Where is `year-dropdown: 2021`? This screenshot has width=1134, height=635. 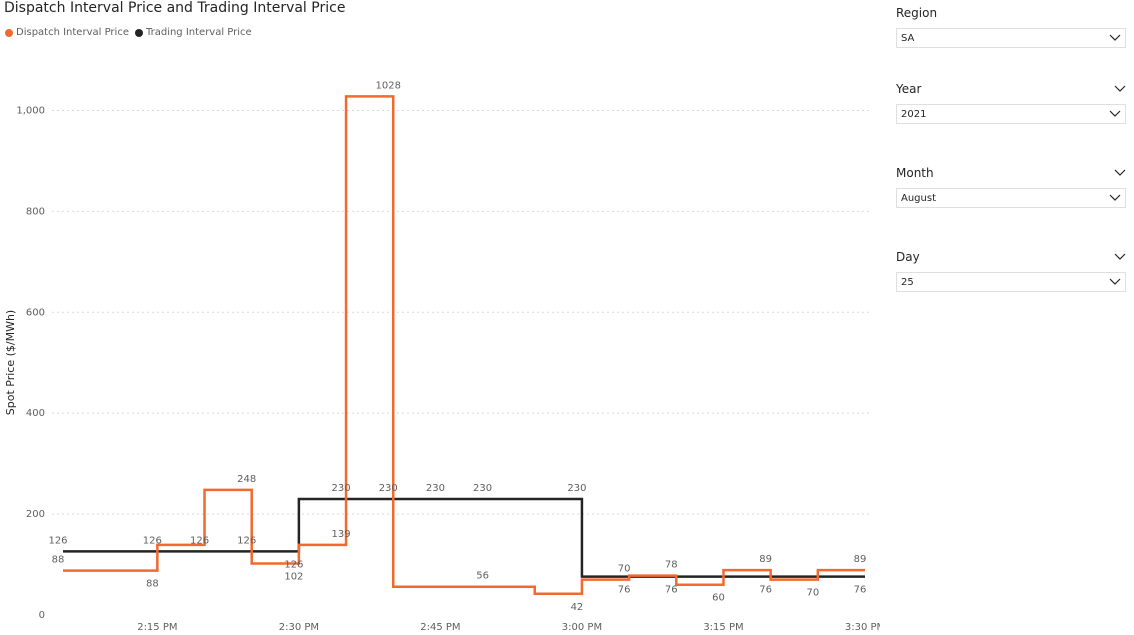
year-dropdown: 2021 is located at coordinates (1011, 114).